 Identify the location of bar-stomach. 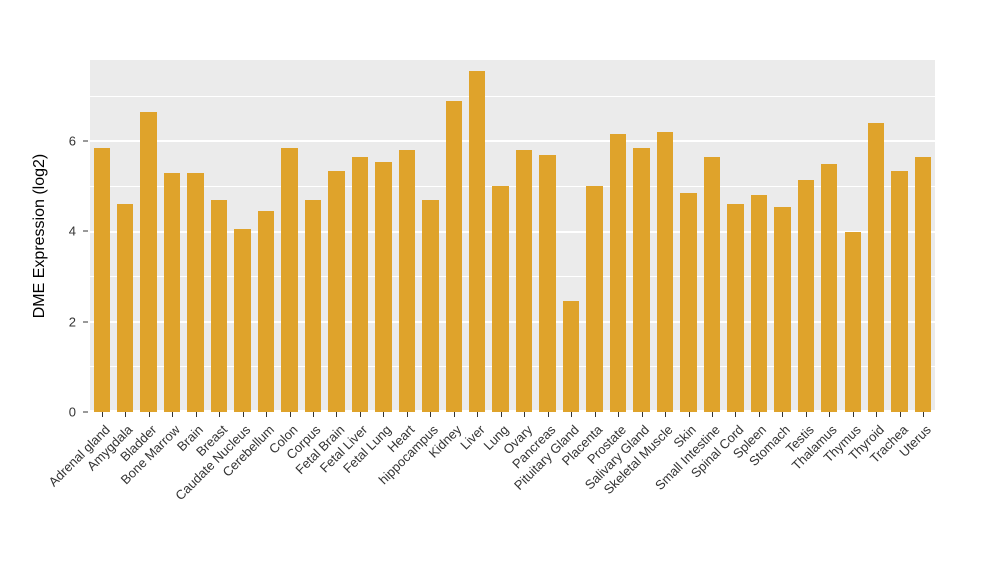
(782, 309).